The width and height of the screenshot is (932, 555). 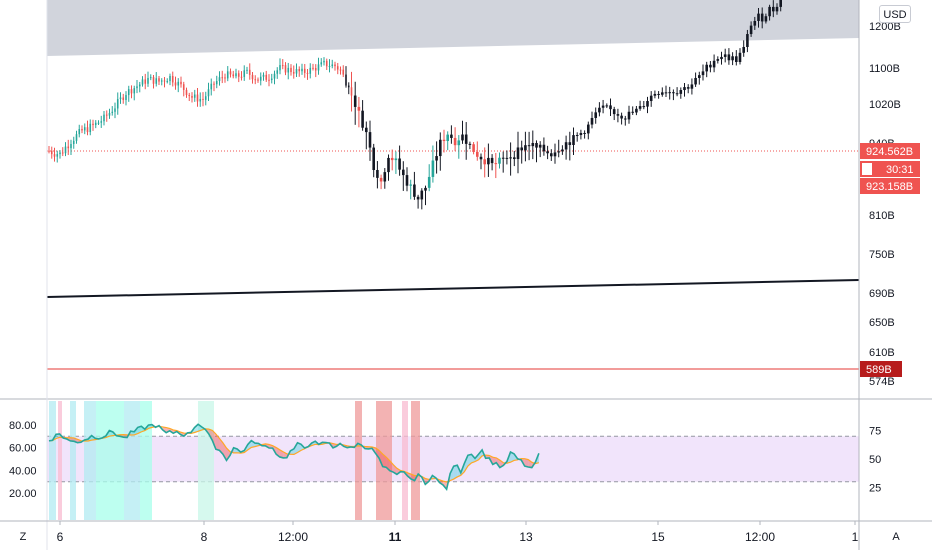 What do you see at coordinates (882, 294) in the screenshot?
I see `price-axis-label: 690B` at bounding box center [882, 294].